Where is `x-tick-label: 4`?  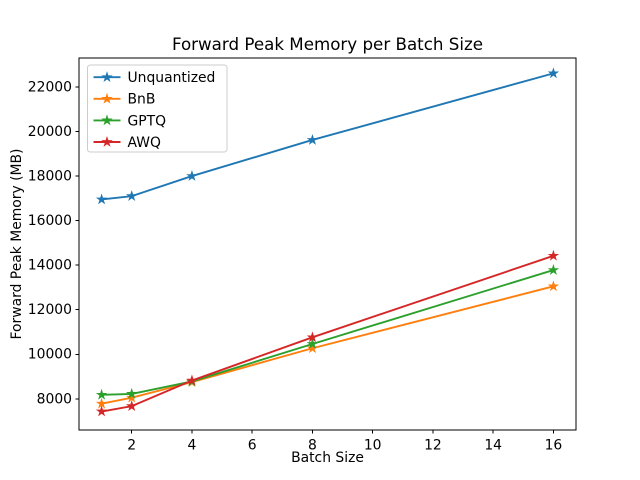 x-tick-label: 4 is located at coordinates (192, 446).